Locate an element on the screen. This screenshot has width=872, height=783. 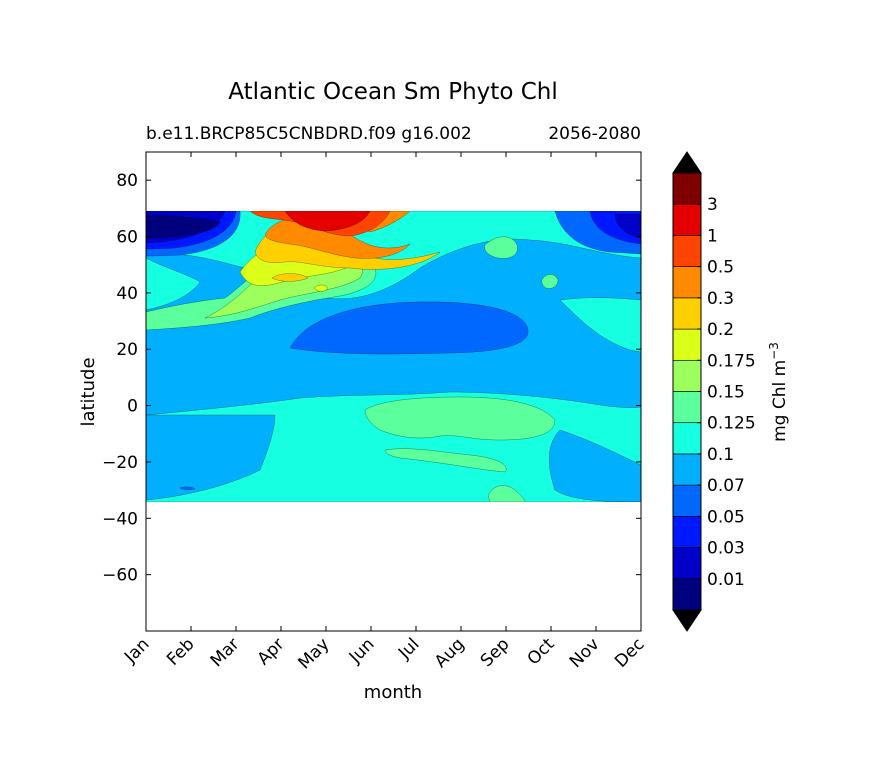
x-tick-label: May is located at coordinates (314, 653).